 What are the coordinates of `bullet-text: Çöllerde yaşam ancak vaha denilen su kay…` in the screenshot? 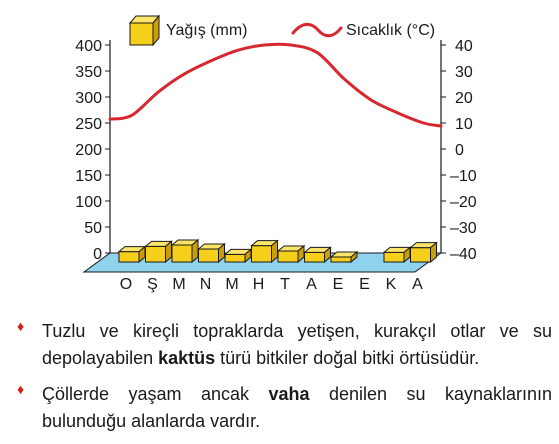 It's located at (297, 408).